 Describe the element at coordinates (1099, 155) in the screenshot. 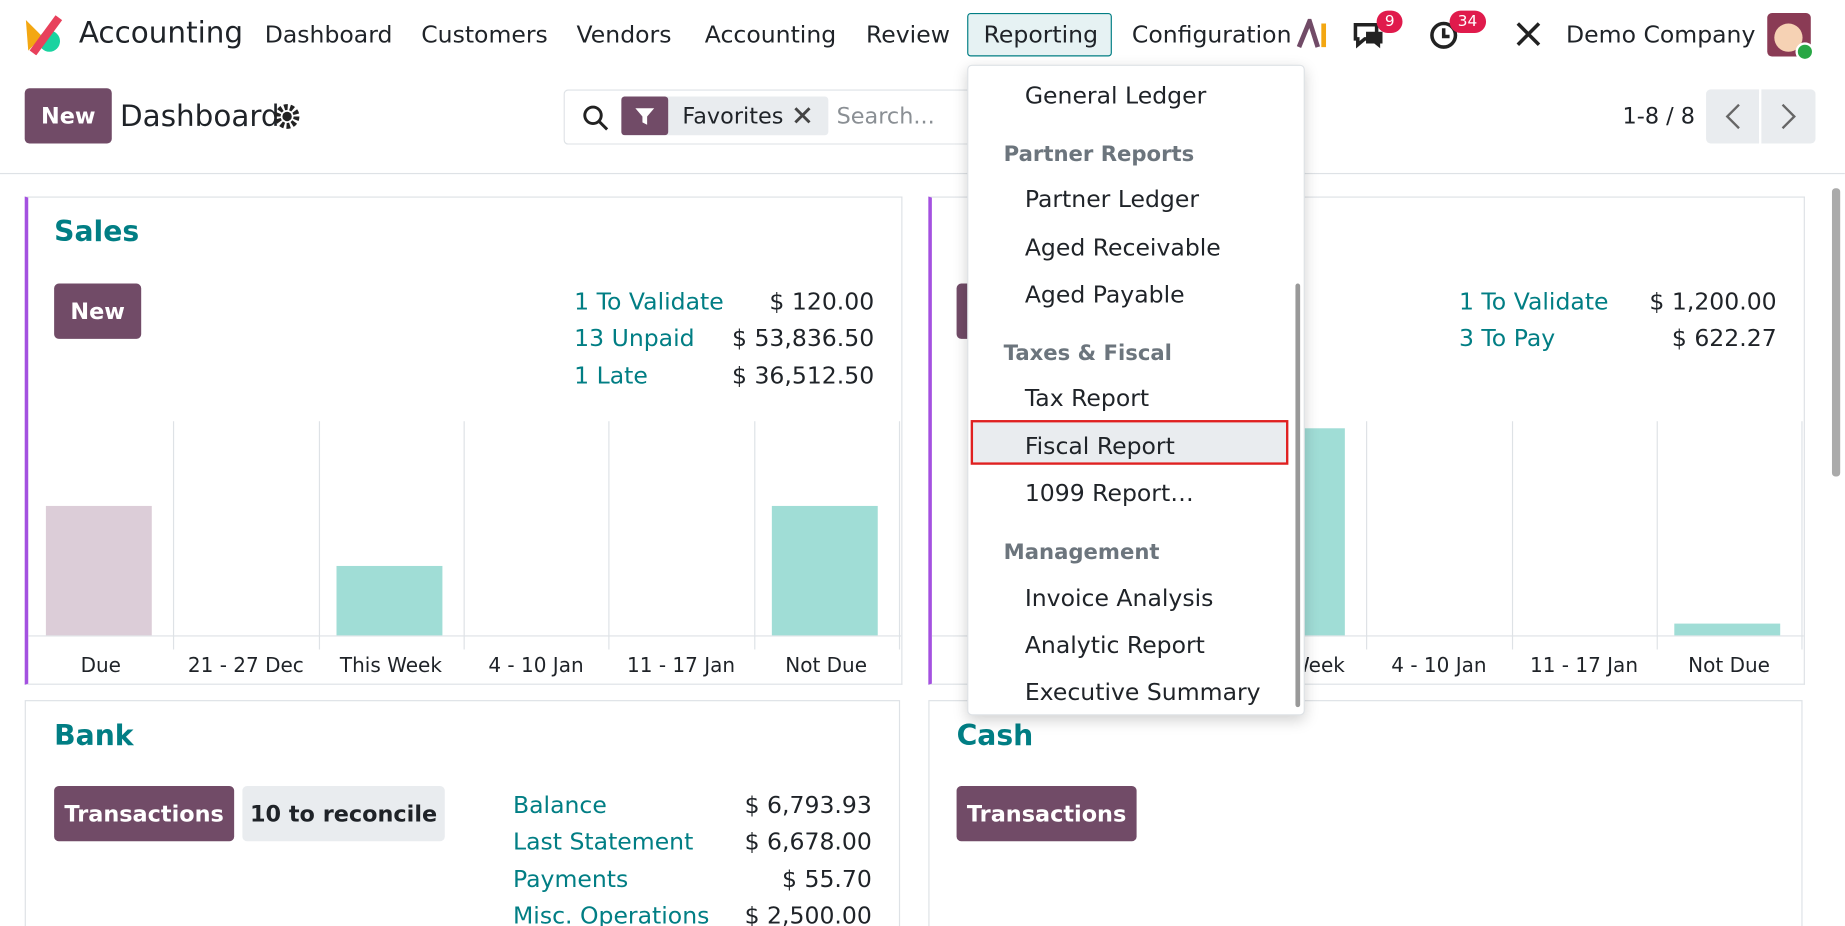

I see `menu-section-header: Partner Reports` at that location.